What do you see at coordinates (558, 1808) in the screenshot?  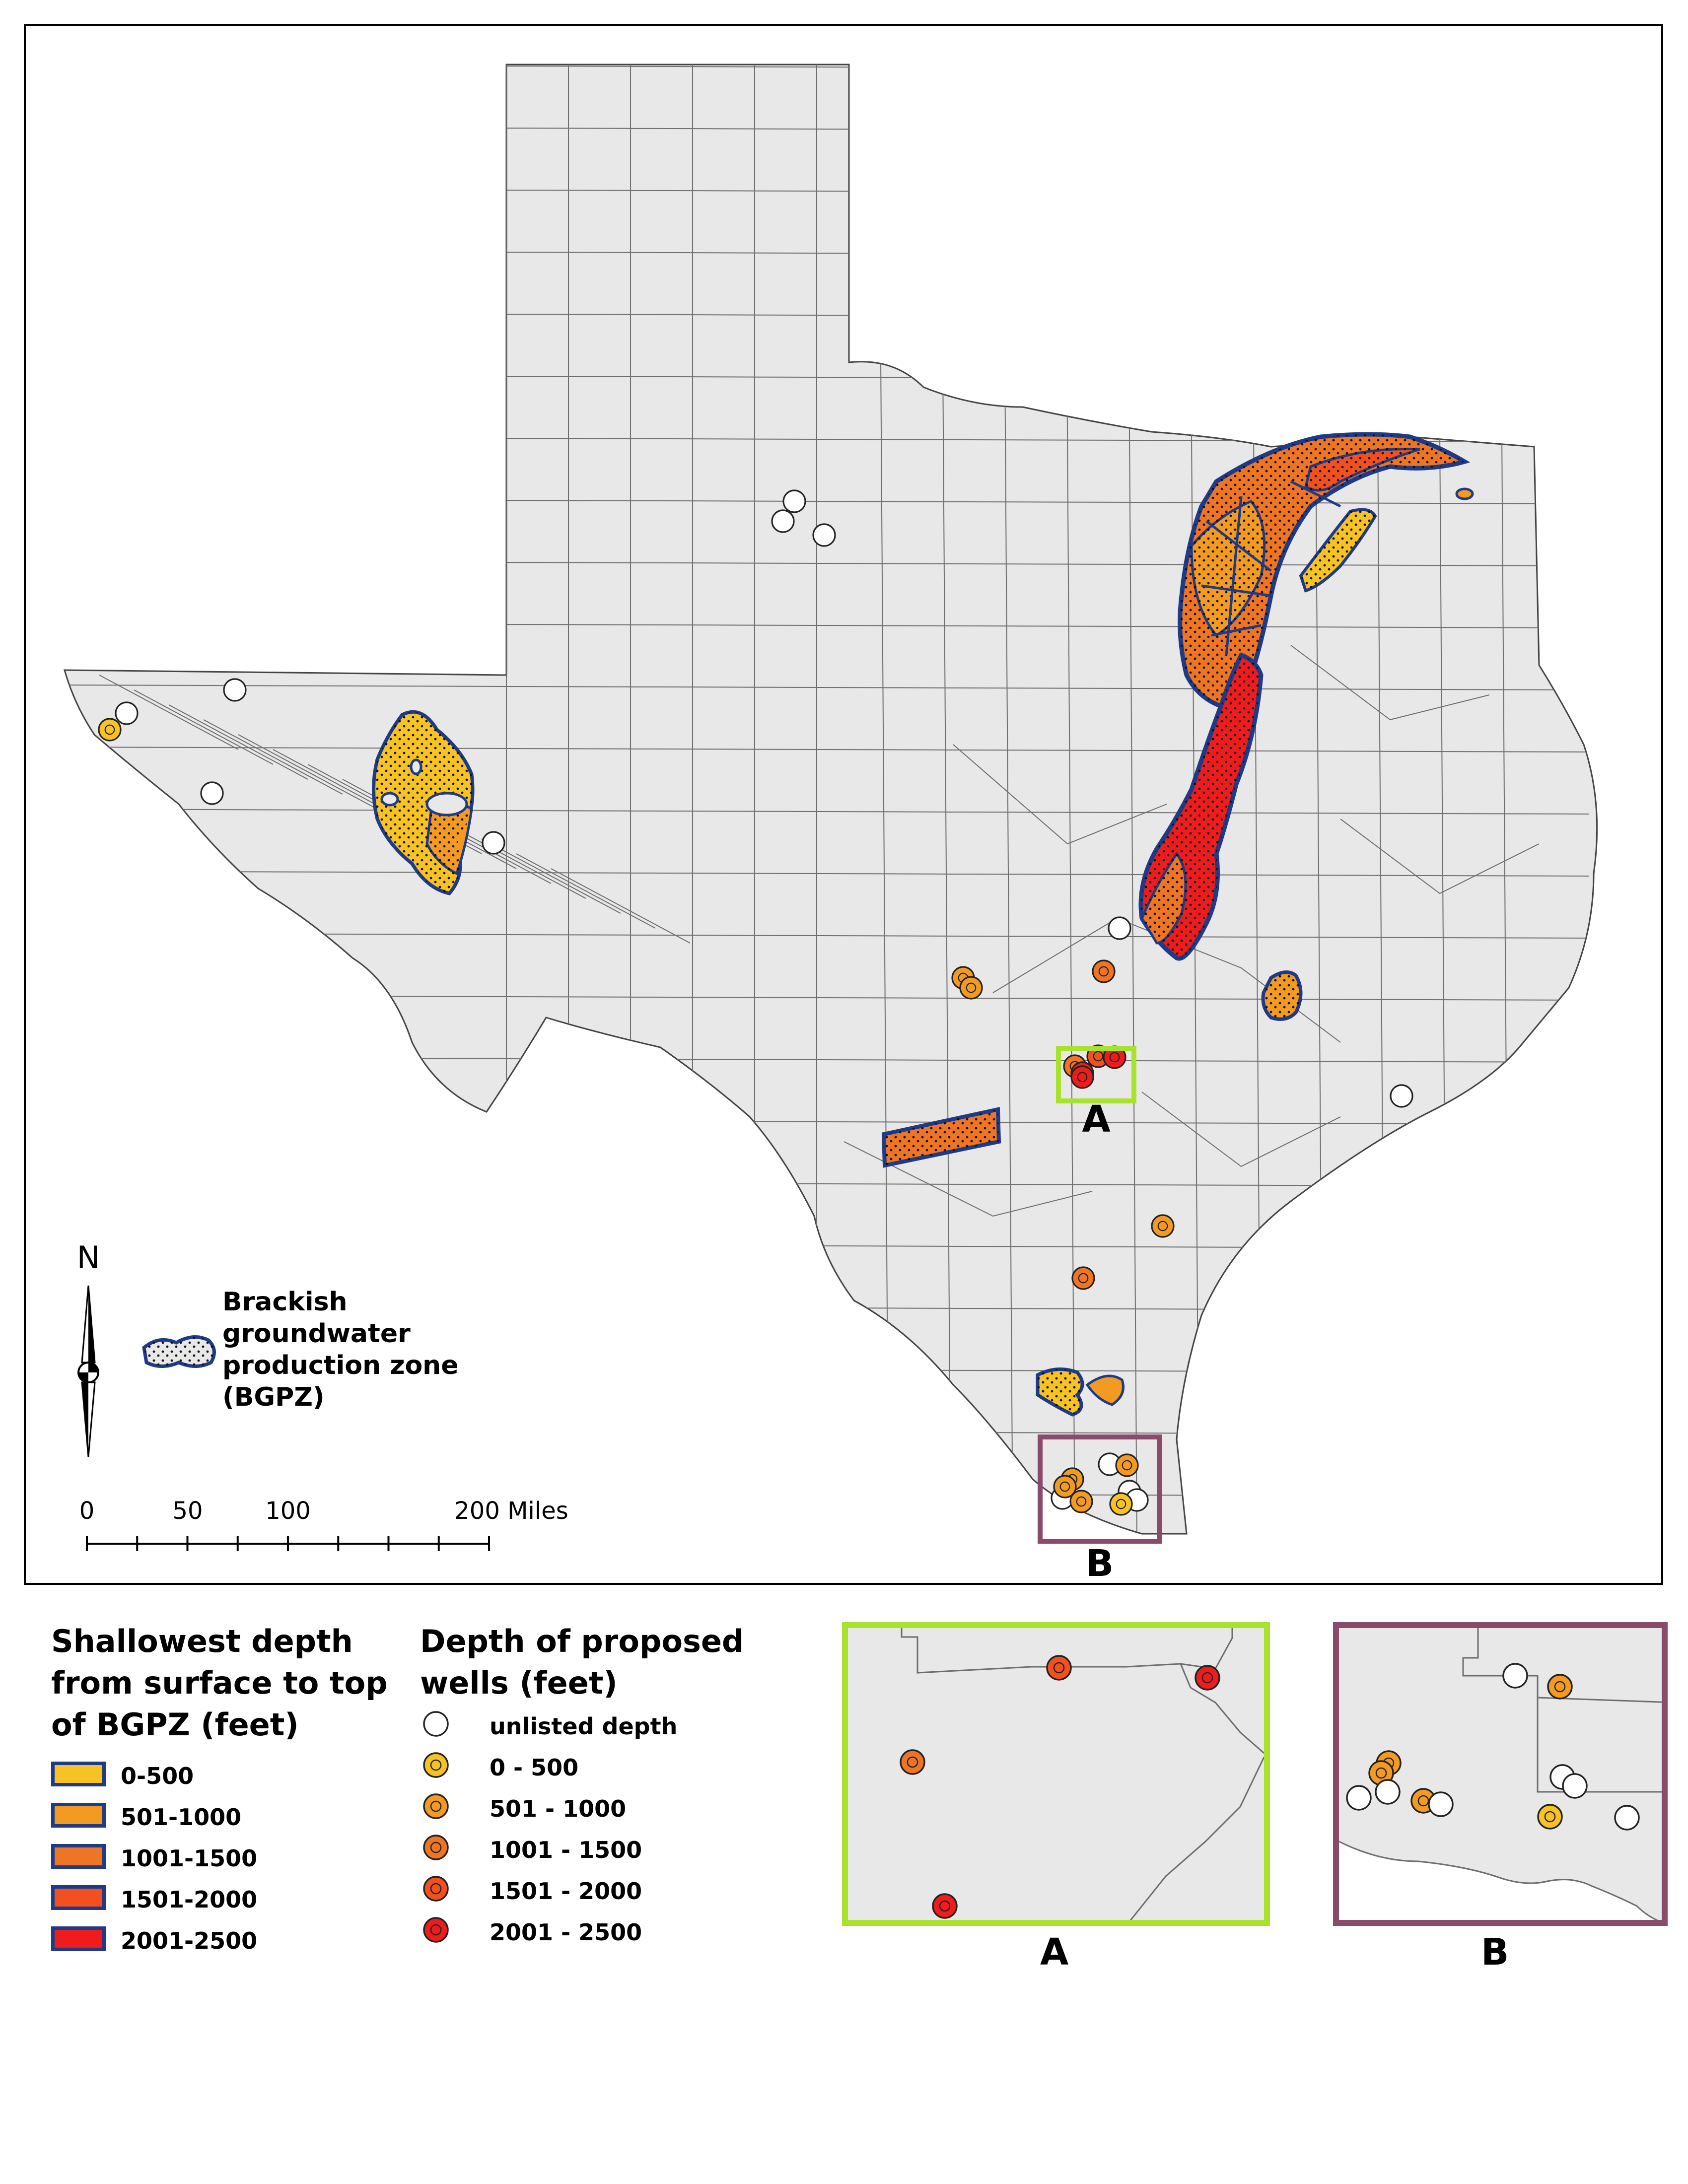 I see `wells-legend-label: 501 - 1000` at bounding box center [558, 1808].